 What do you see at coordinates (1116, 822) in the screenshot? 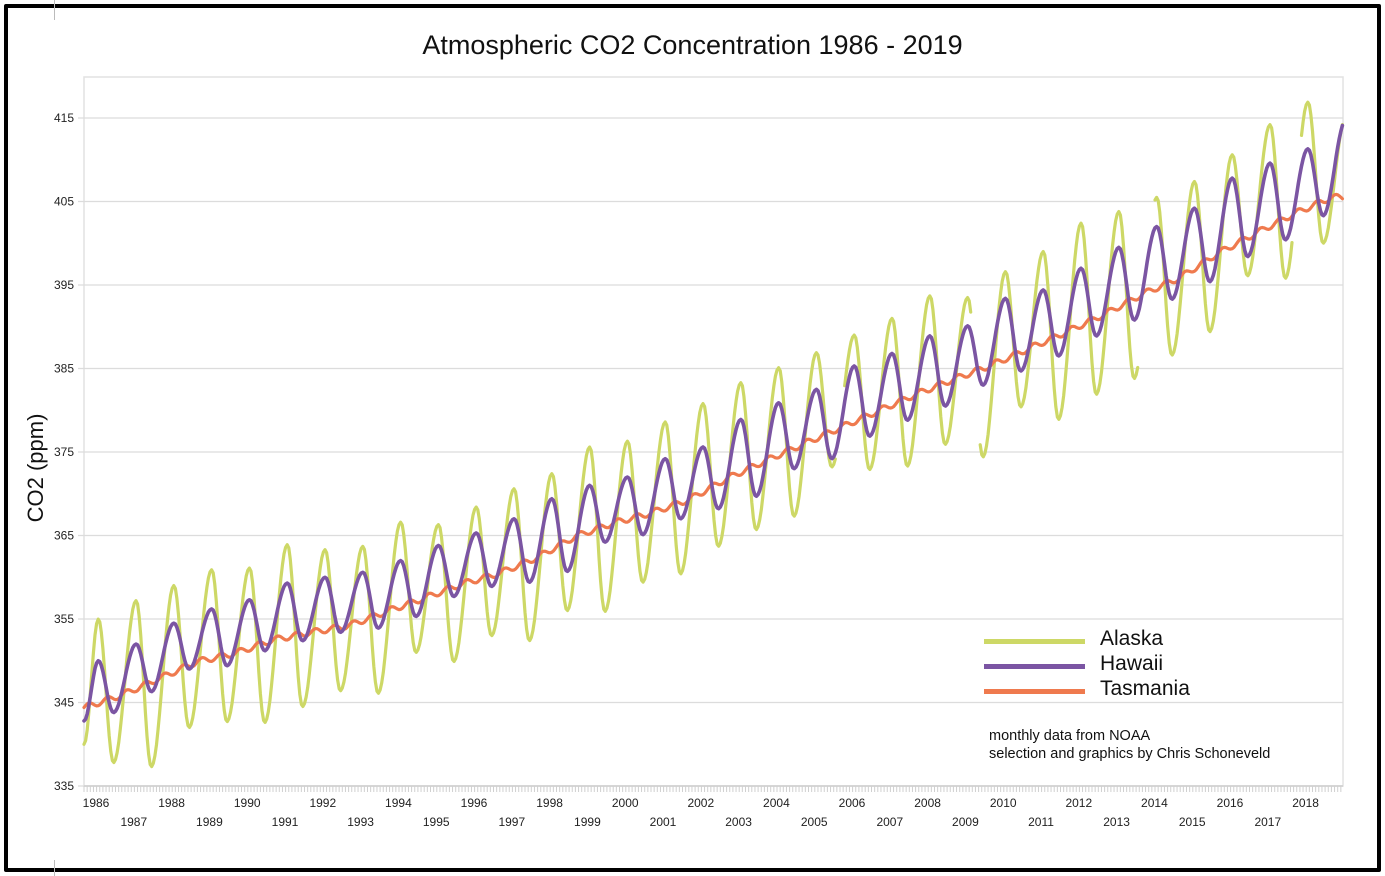
I see `x-tick-label: 2013` at bounding box center [1116, 822].